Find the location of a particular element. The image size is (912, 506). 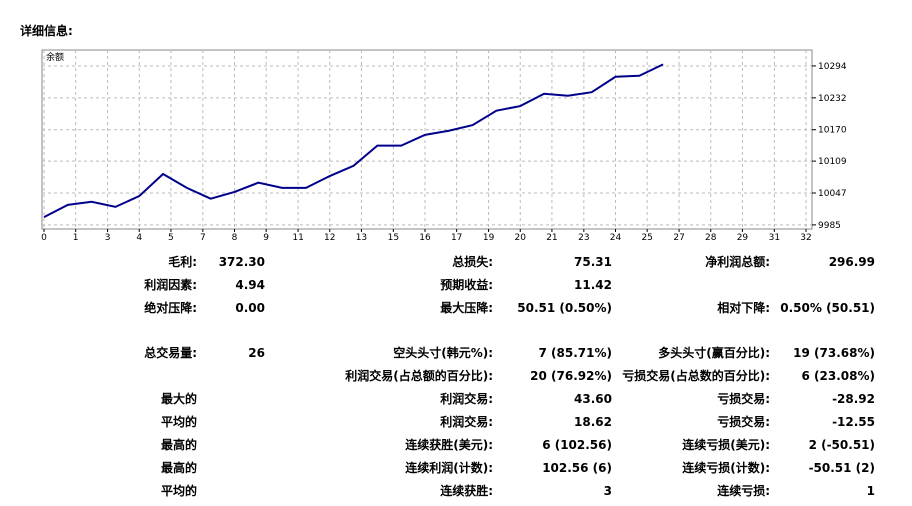

stat-value: 4.94 is located at coordinates (250, 285).